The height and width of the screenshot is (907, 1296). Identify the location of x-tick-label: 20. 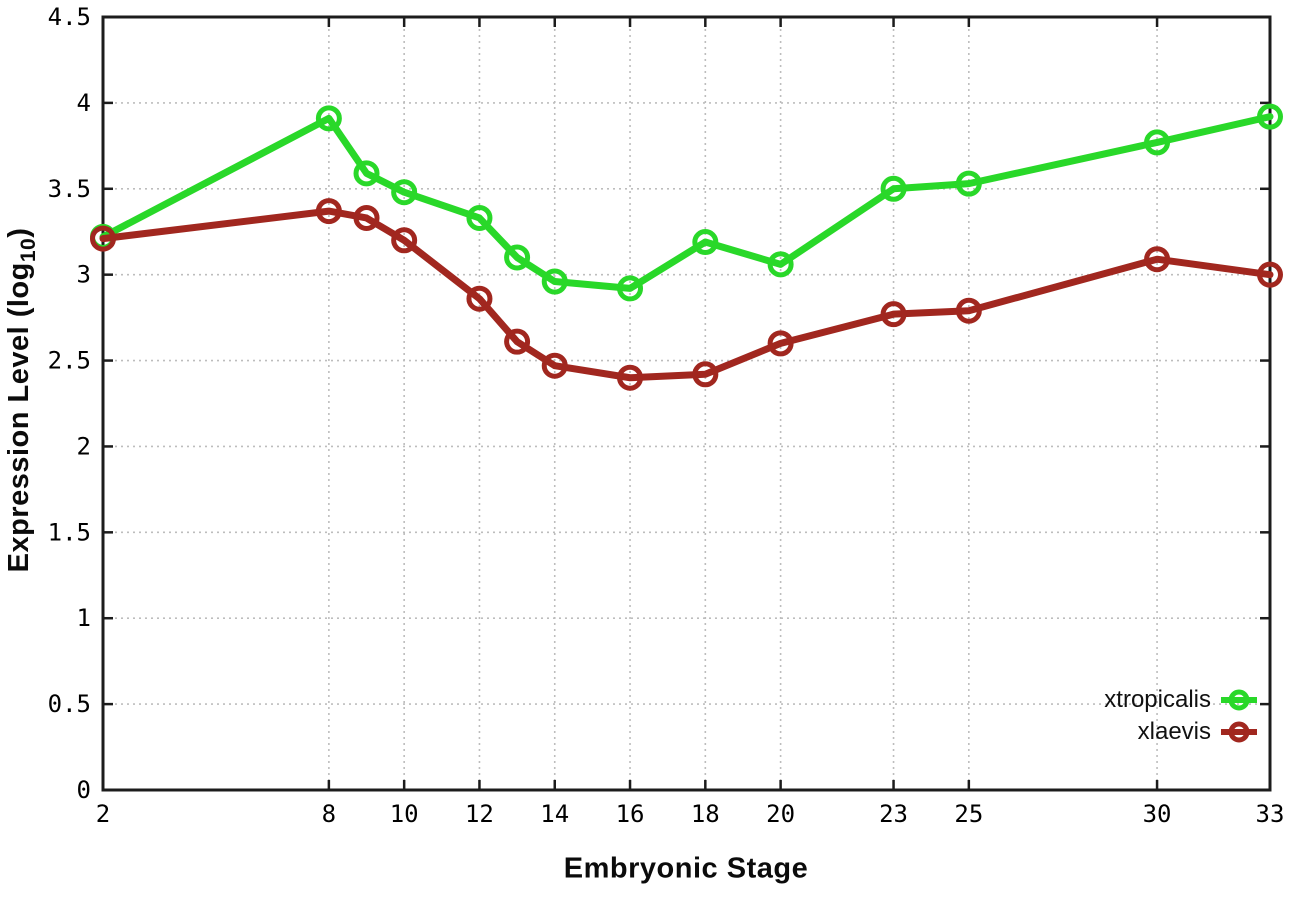
(780, 814).